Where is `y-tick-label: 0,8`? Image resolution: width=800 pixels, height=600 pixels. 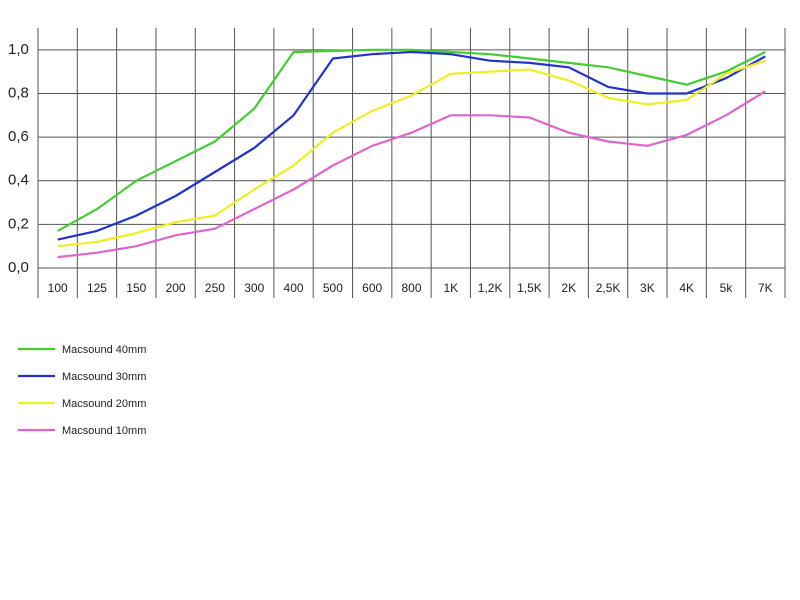
y-tick-label: 0,8 is located at coordinates (18, 92).